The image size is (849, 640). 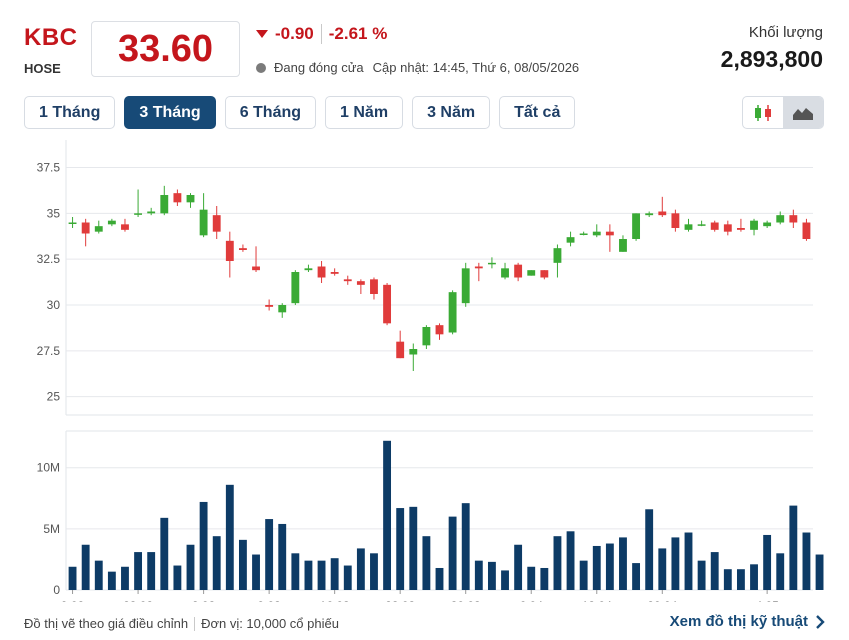 What do you see at coordinates (803, 112) in the screenshot?
I see `area-chart-button` at bounding box center [803, 112].